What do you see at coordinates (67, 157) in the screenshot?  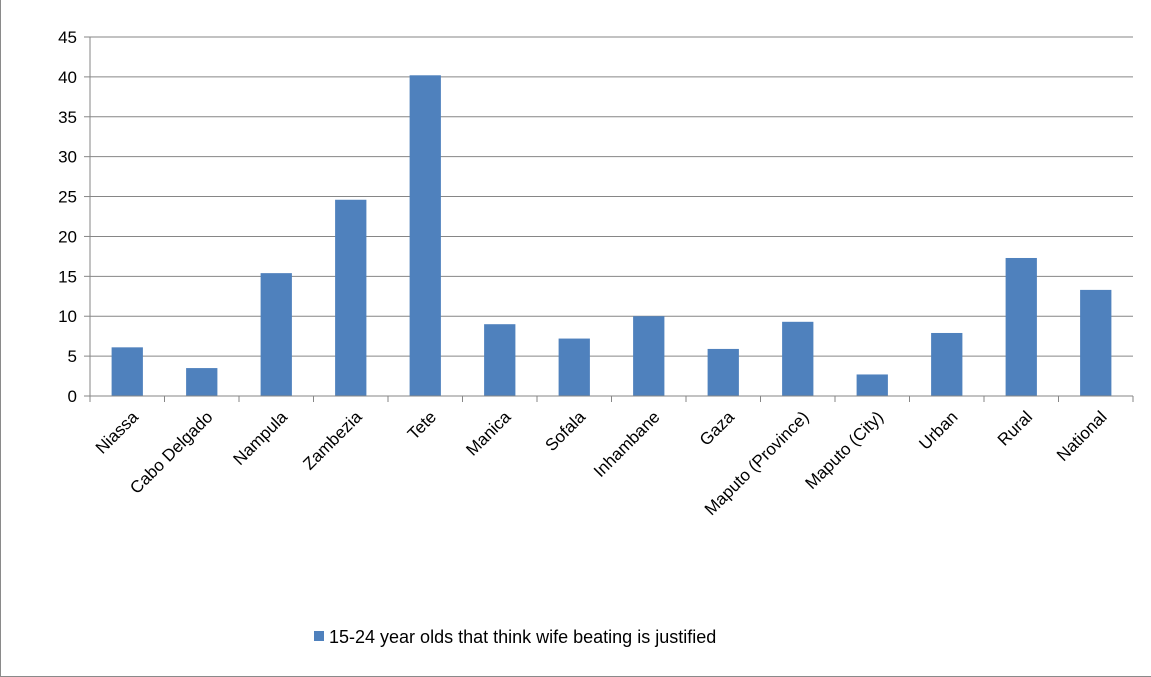 I see `y-tick-label: 30` at bounding box center [67, 157].